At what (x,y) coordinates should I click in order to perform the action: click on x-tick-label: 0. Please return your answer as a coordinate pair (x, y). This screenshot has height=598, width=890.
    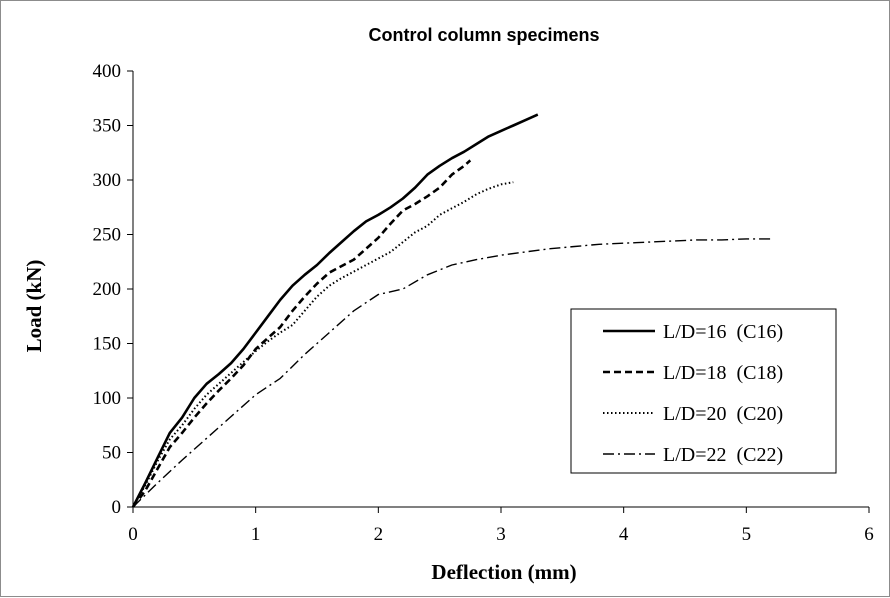
    Looking at the image, I should click on (133, 534).